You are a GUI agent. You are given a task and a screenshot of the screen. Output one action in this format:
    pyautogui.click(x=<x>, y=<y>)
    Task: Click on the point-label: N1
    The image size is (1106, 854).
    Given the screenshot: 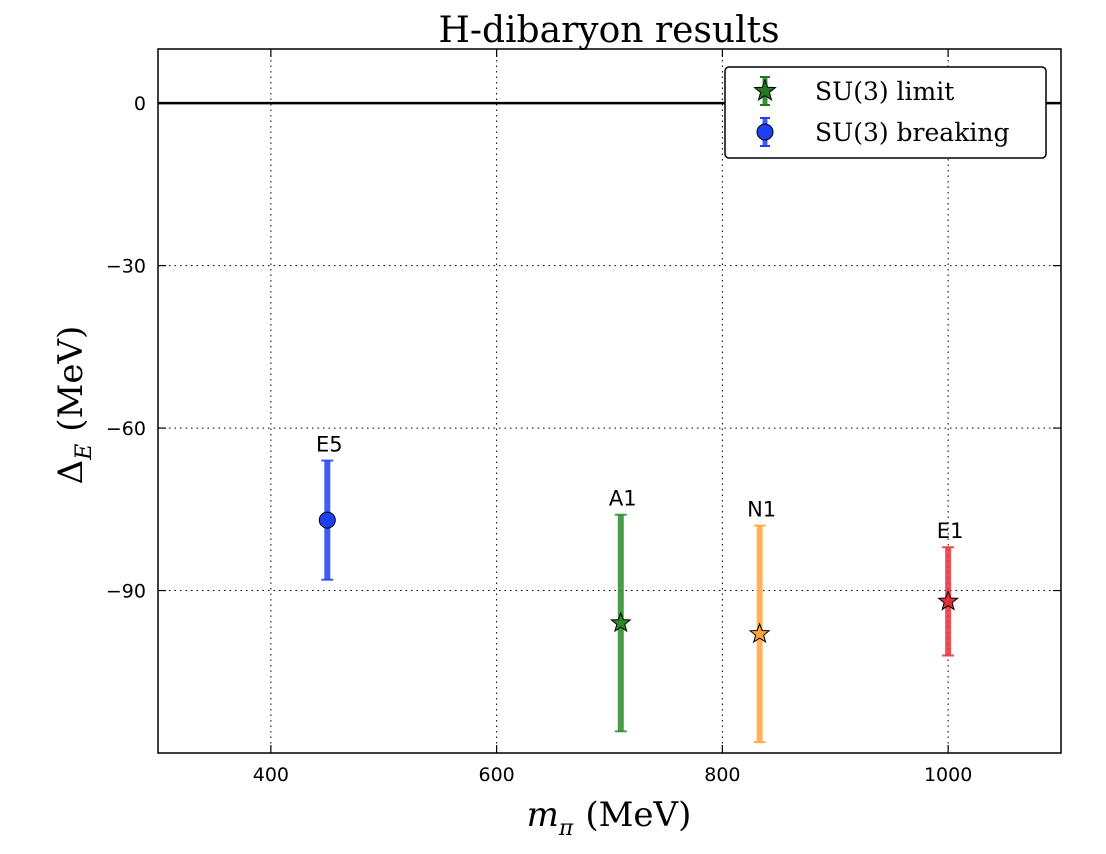 What is the action you would take?
    pyautogui.click(x=761, y=510)
    